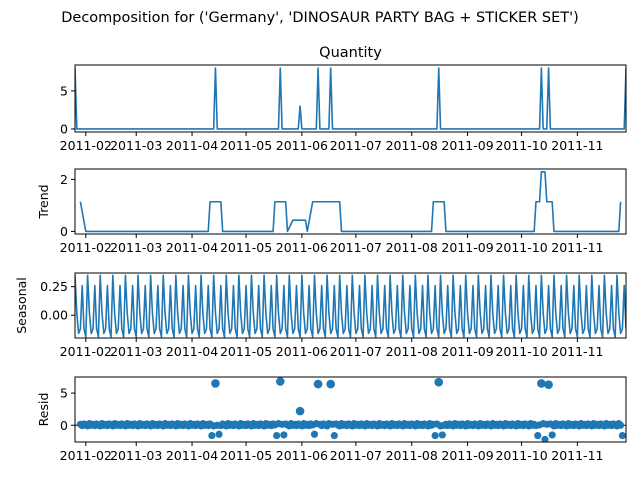 The width and height of the screenshot is (640, 480). Describe the element at coordinates (64, 179) in the screenshot. I see `y-tick-label: 2` at that location.